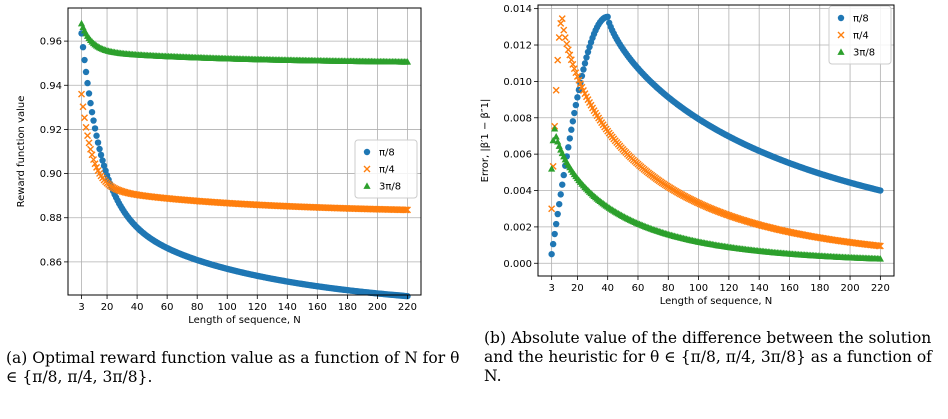 Image resolution: width=948 pixels, height=419 pixels. Describe the element at coordinates (137, 307) in the screenshot. I see `x-tick-label: 40` at that location.